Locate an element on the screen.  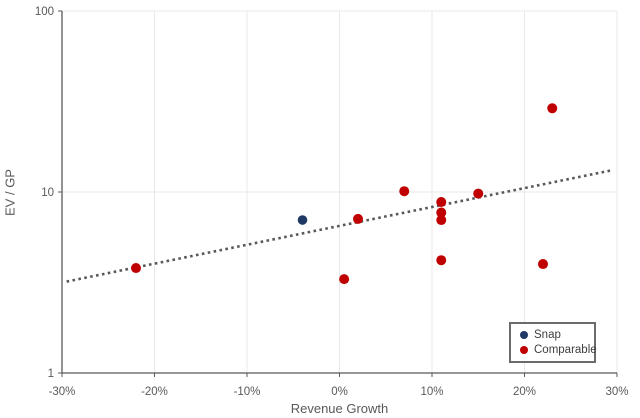
x-tick-label: -10% is located at coordinates (247, 392).